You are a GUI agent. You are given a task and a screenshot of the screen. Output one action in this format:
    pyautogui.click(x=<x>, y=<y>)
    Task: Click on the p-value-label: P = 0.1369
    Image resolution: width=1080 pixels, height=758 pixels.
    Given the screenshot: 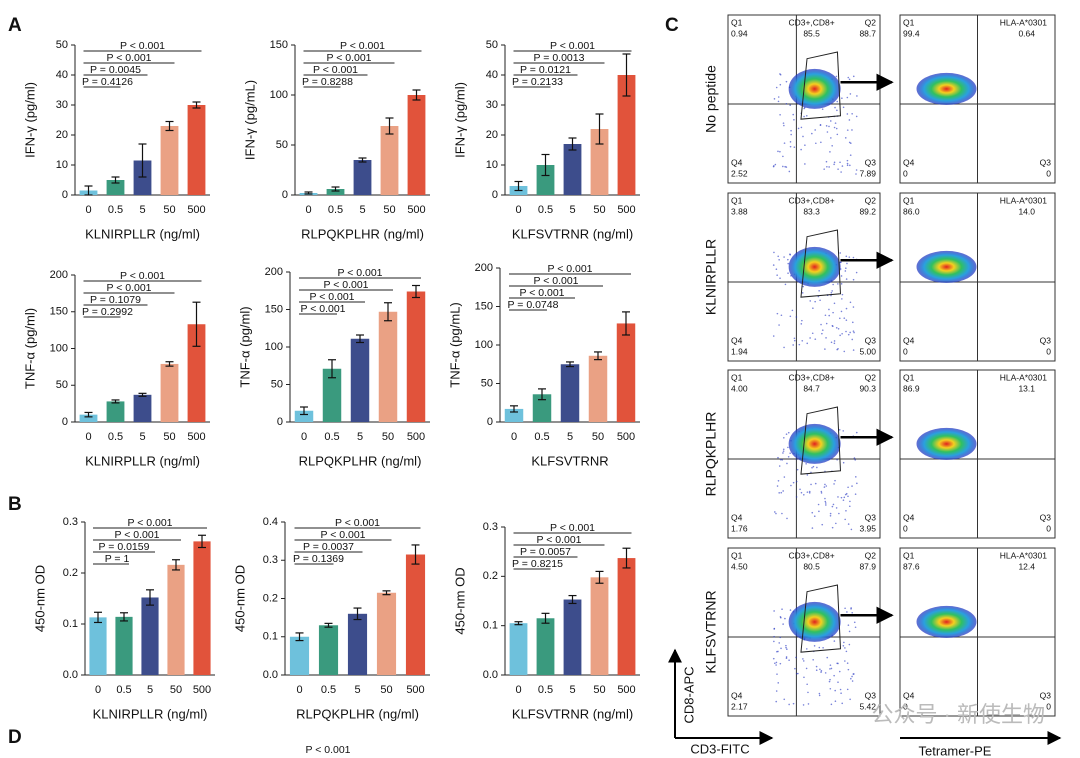 What is the action you would take?
    pyautogui.click(x=318, y=559)
    